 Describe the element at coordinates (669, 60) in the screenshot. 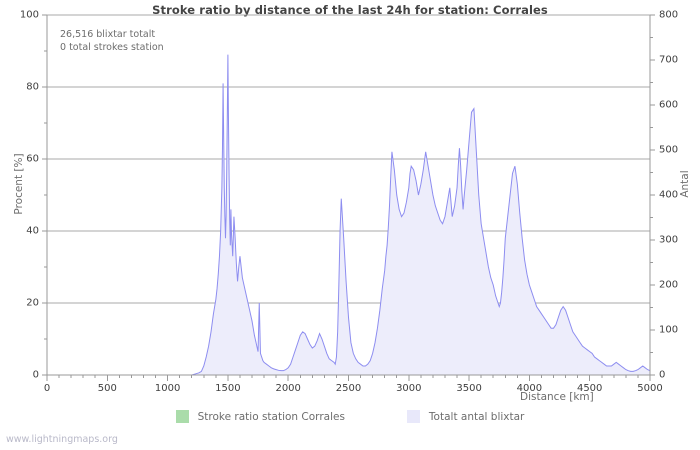

I see `y-tick-label-right: 700` at that location.